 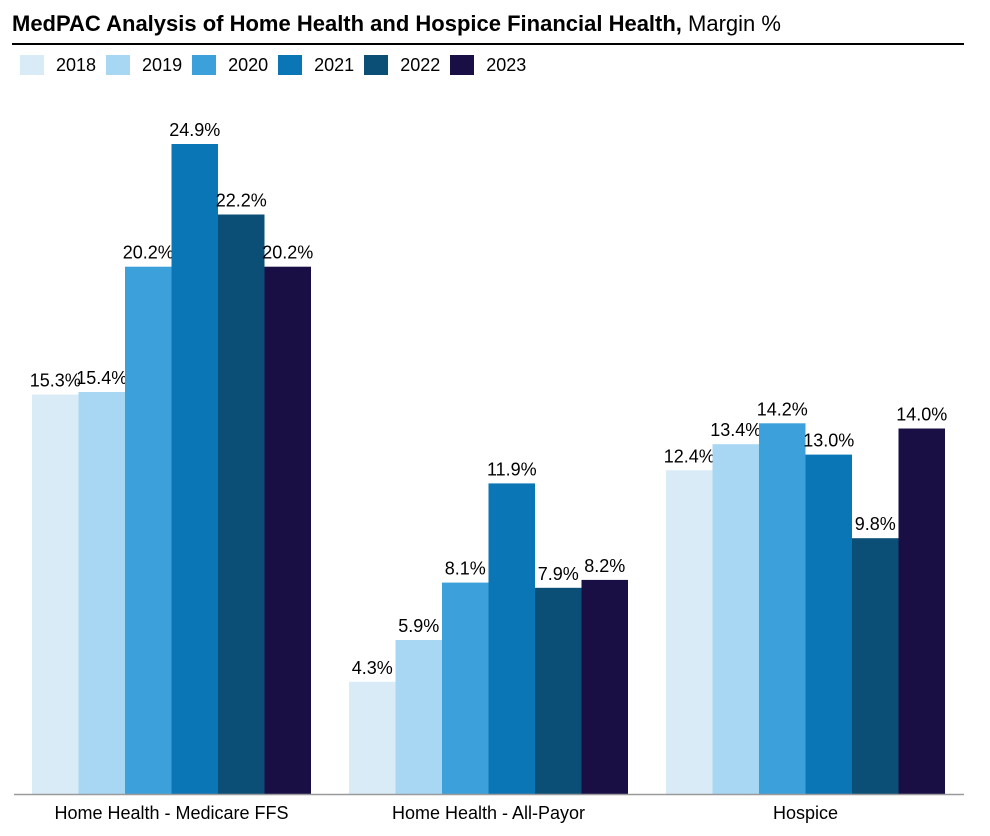 I want to click on data-label: 13.4%, so click(x=735, y=430).